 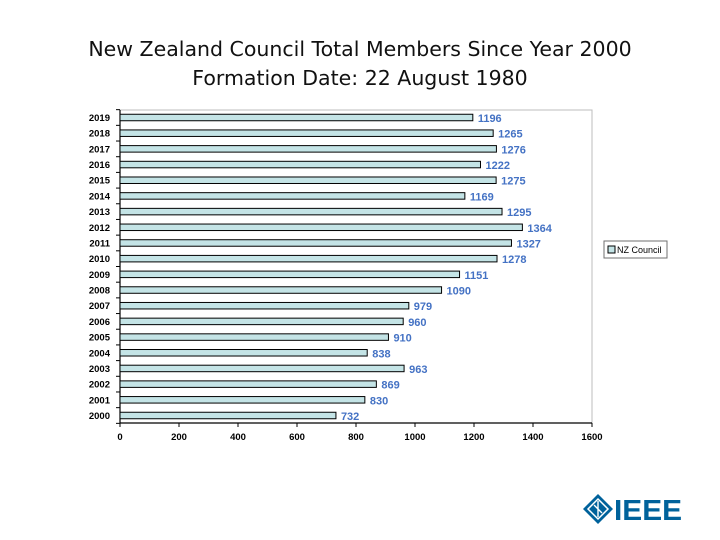 What do you see at coordinates (513, 150) in the screenshot?
I see `data-label: 1276` at bounding box center [513, 150].